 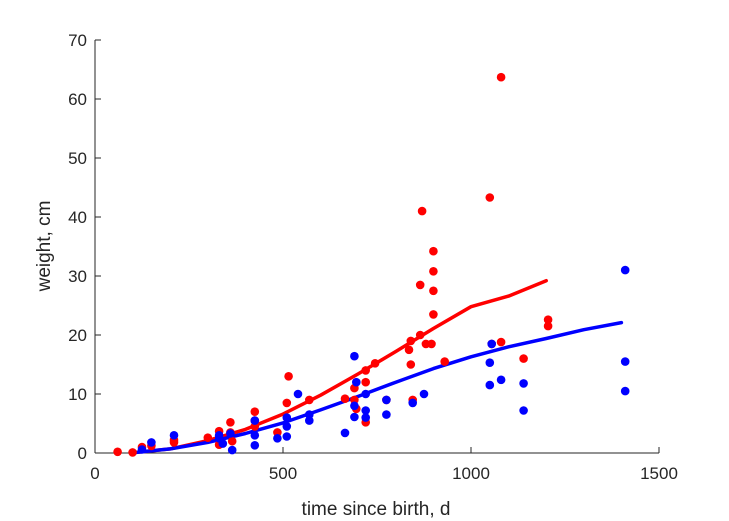 I want to click on y-tick-label: 0, so click(x=82, y=453).